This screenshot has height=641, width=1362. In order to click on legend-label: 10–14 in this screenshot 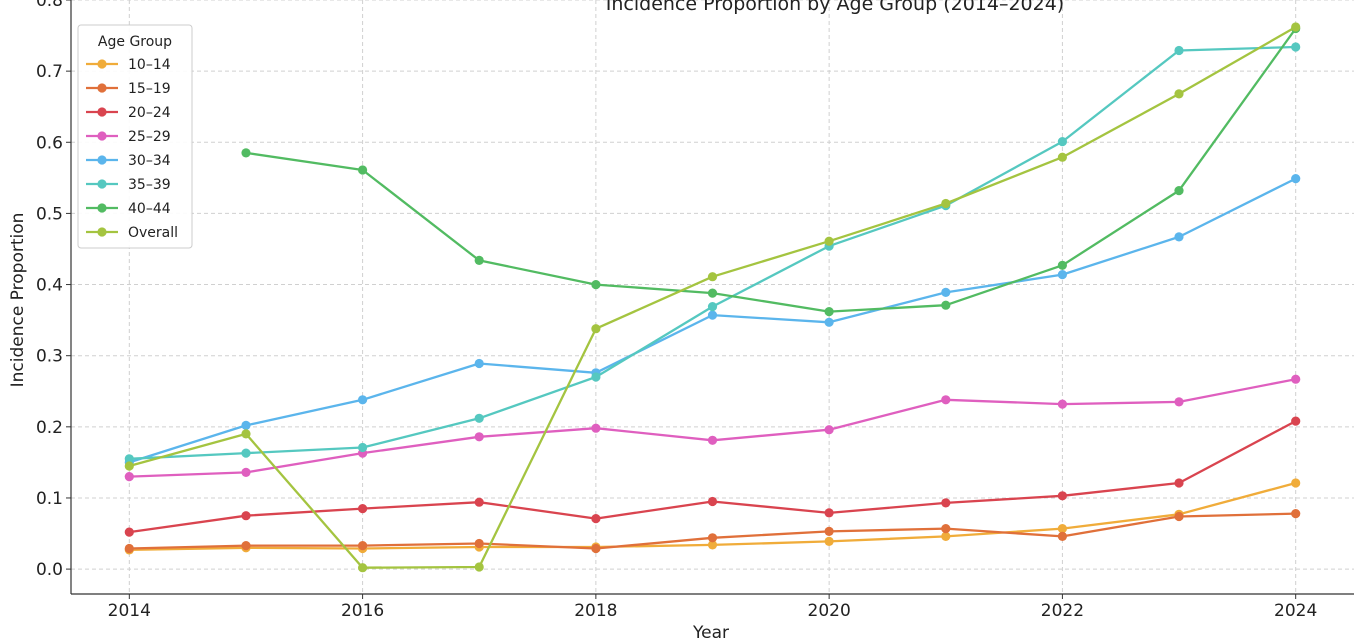, I will do `click(149, 65)`.